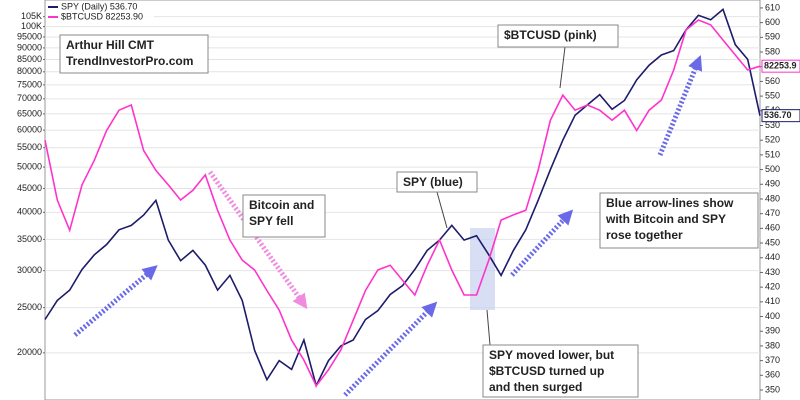 The width and height of the screenshot is (800, 400). What do you see at coordinates (772, 140) in the screenshot?
I see `y2-tick-label: 520` at bounding box center [772, 140].